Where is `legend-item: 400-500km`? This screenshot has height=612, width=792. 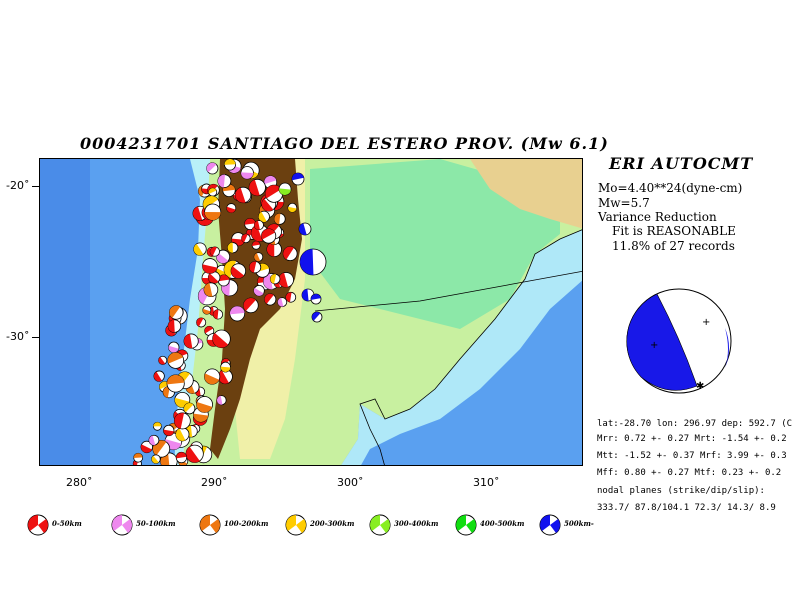 legend-item: 400-500km is located at coordinates (489, 525).